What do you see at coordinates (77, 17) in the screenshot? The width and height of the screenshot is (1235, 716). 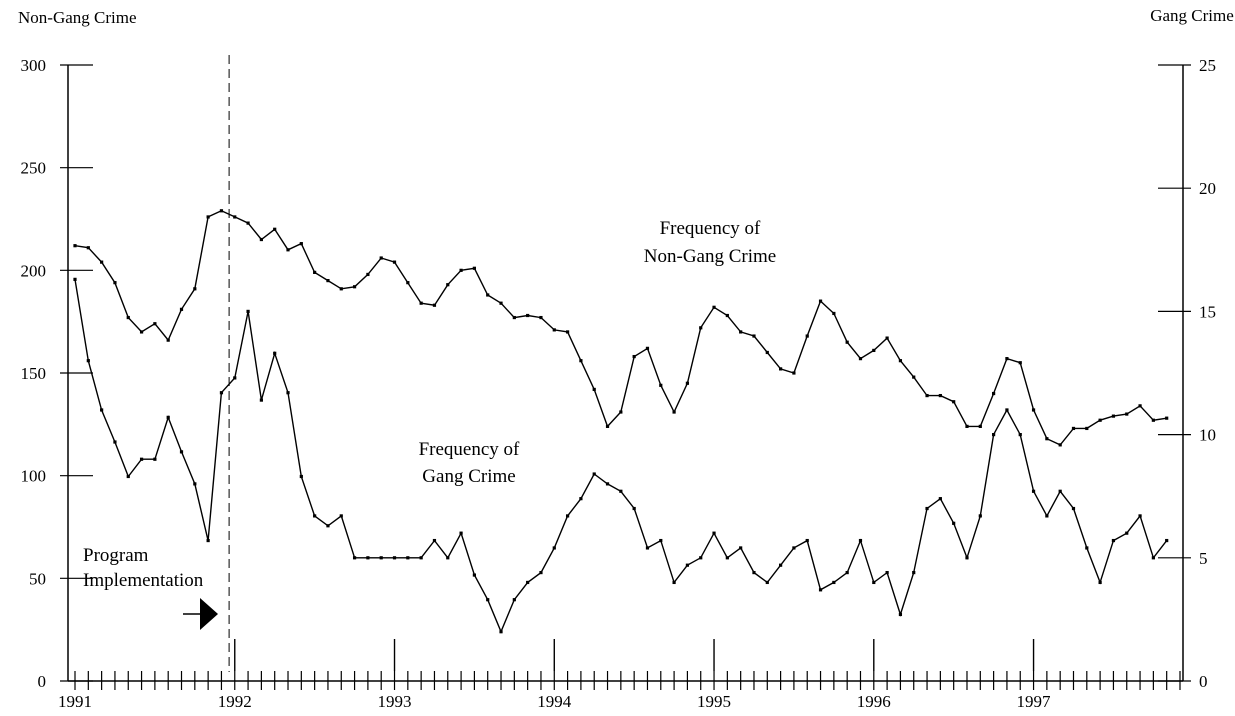 I see `left-axis-title: Non-Gang Crime` at bounding box center [77, 17].